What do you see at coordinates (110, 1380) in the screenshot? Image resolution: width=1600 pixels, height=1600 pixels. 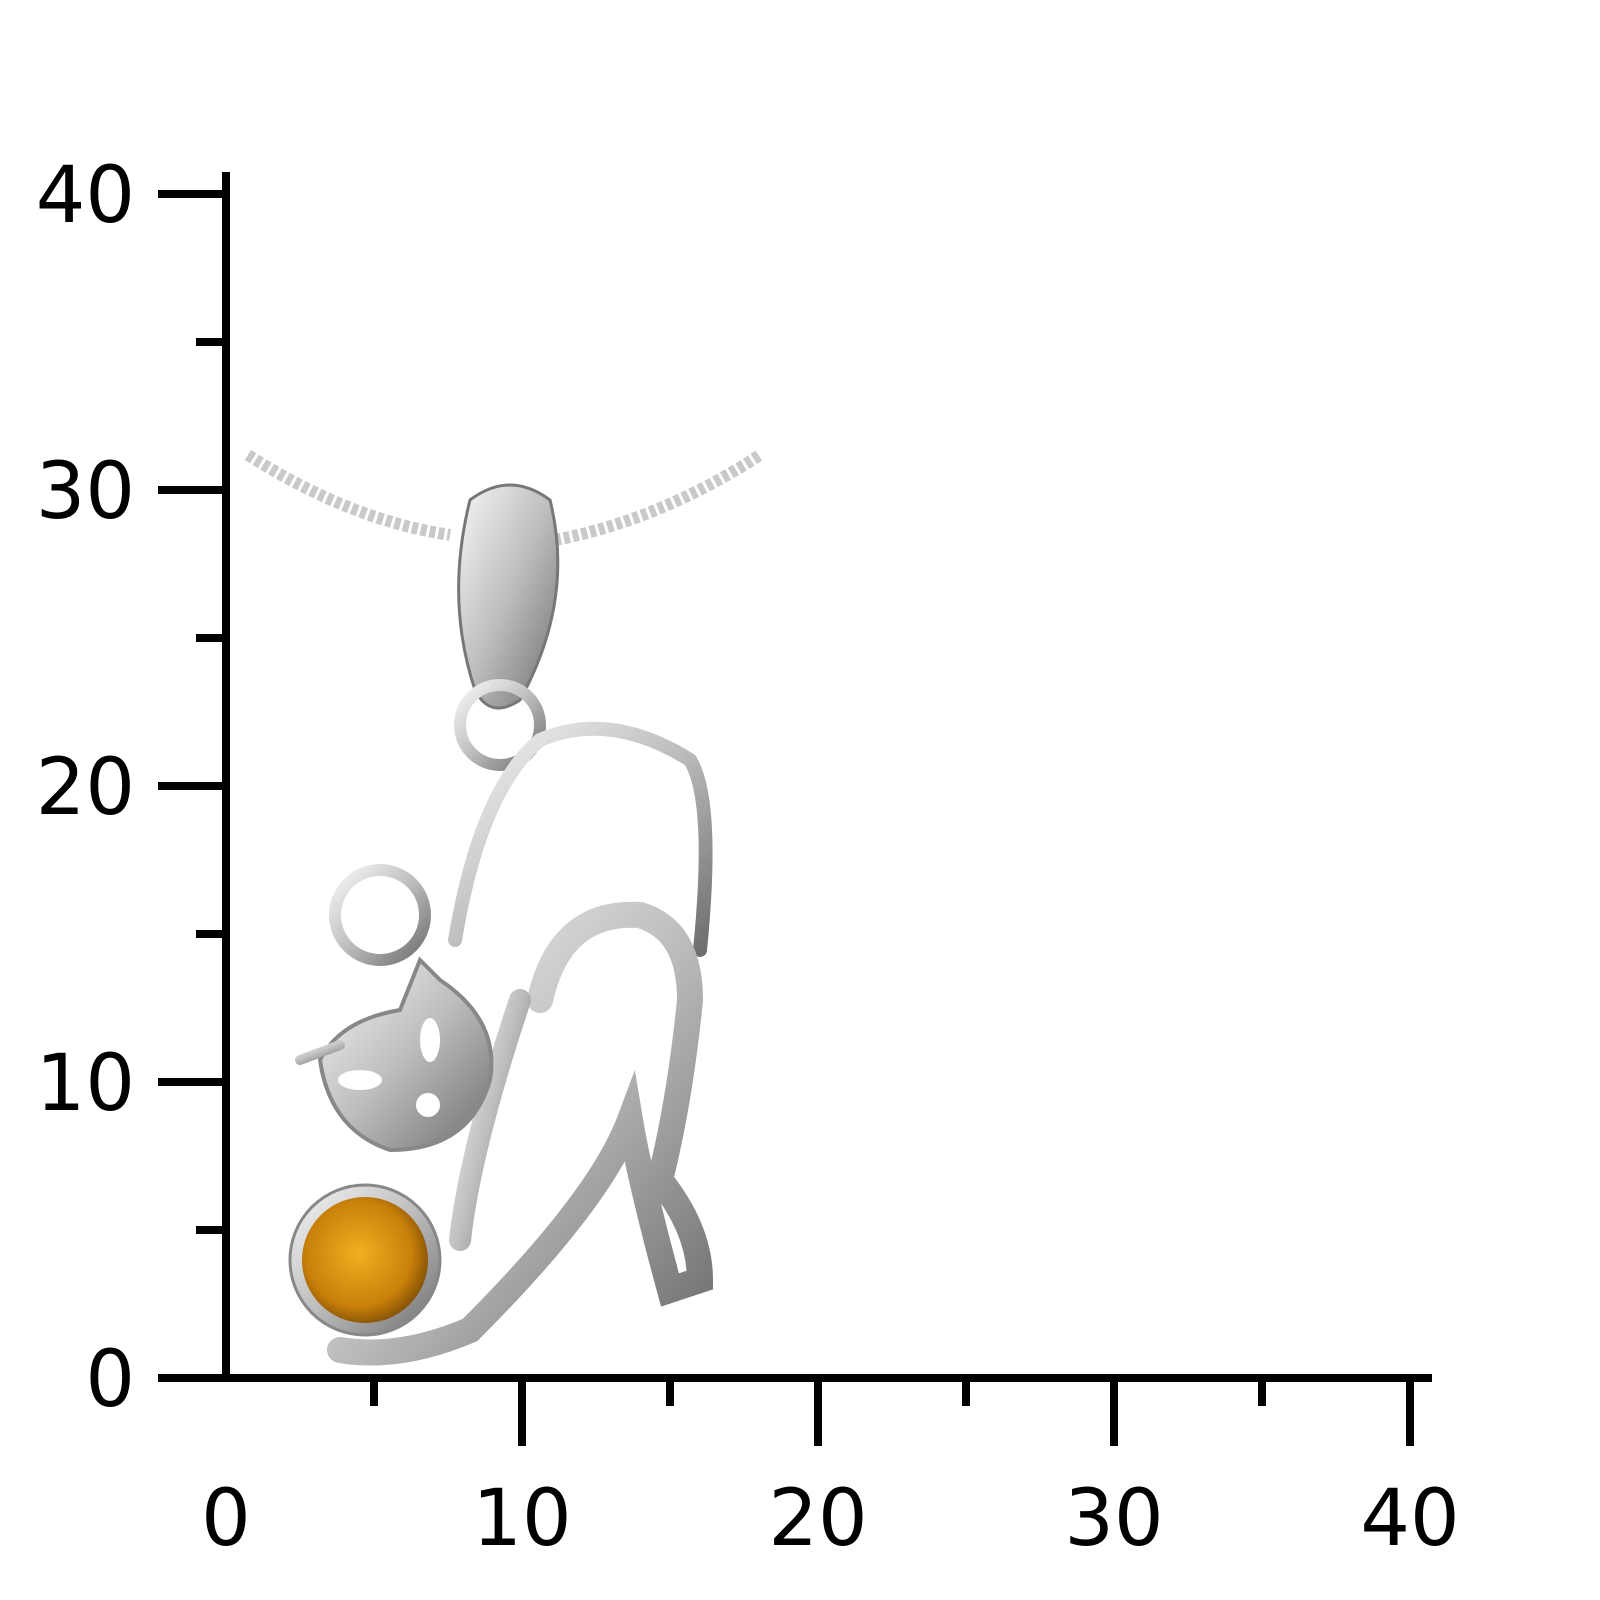 I see `y-tick-label: 0` at bounding box center [110, 1380].